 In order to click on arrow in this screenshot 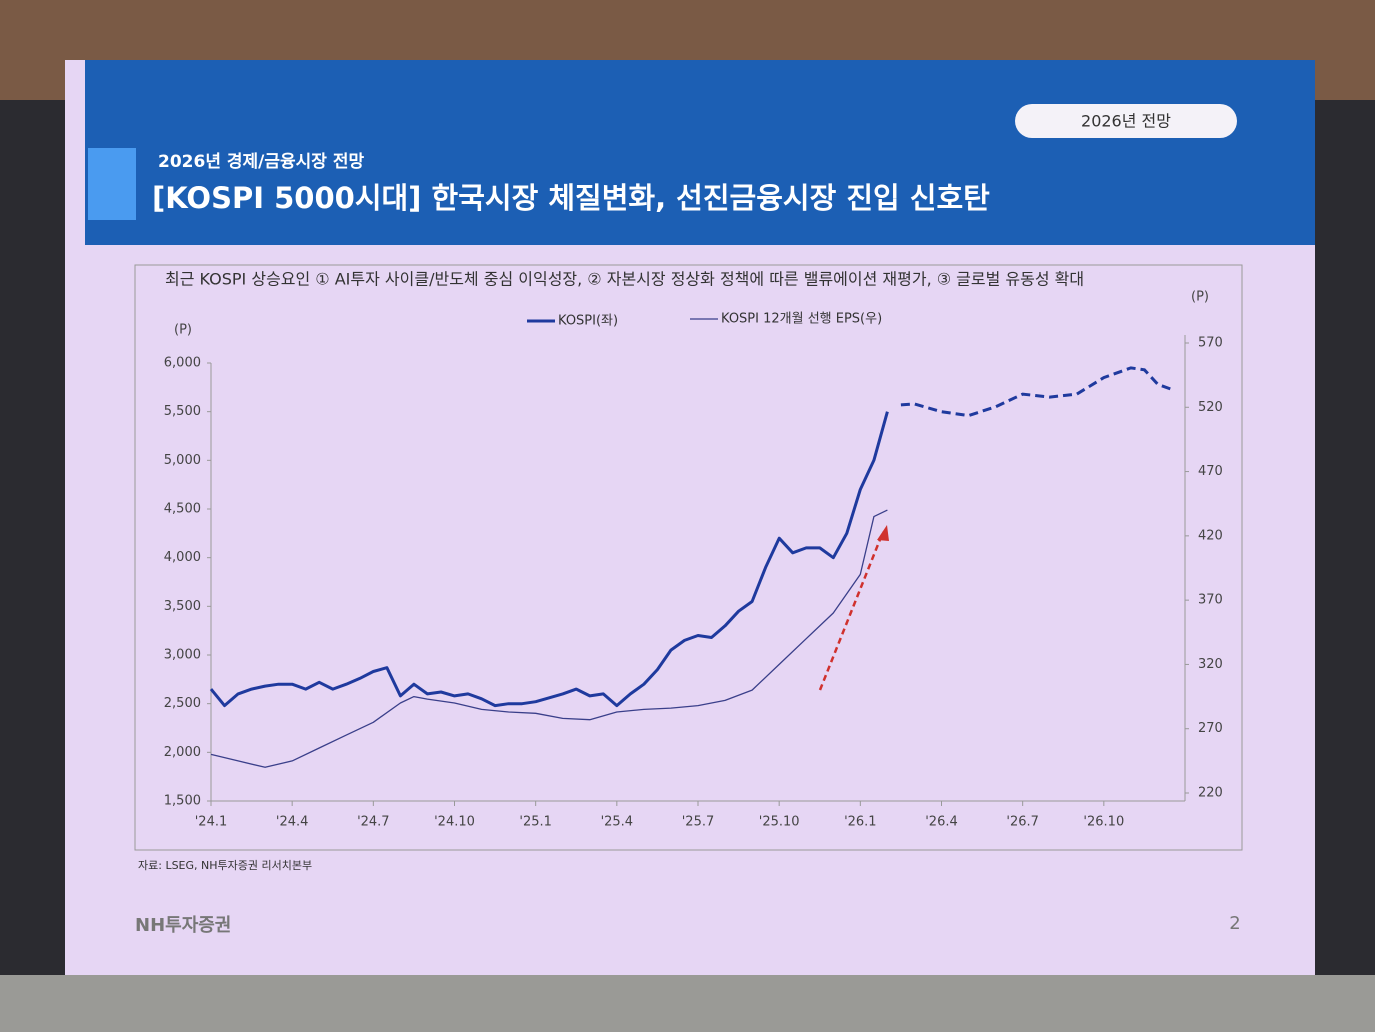, I will do `click(851, 611)`.